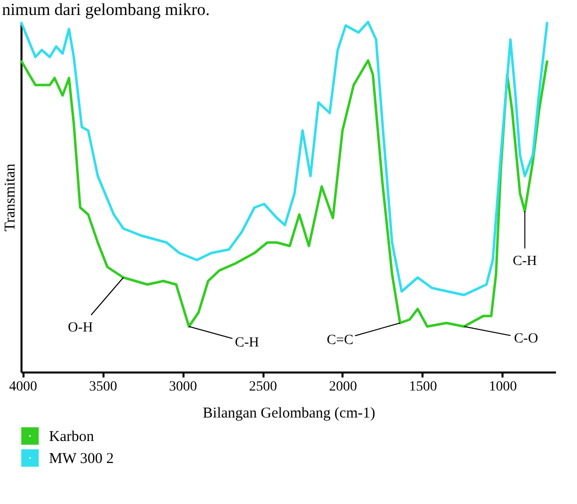  I want to click on x-tick-label: 1500, so click(422, 387).